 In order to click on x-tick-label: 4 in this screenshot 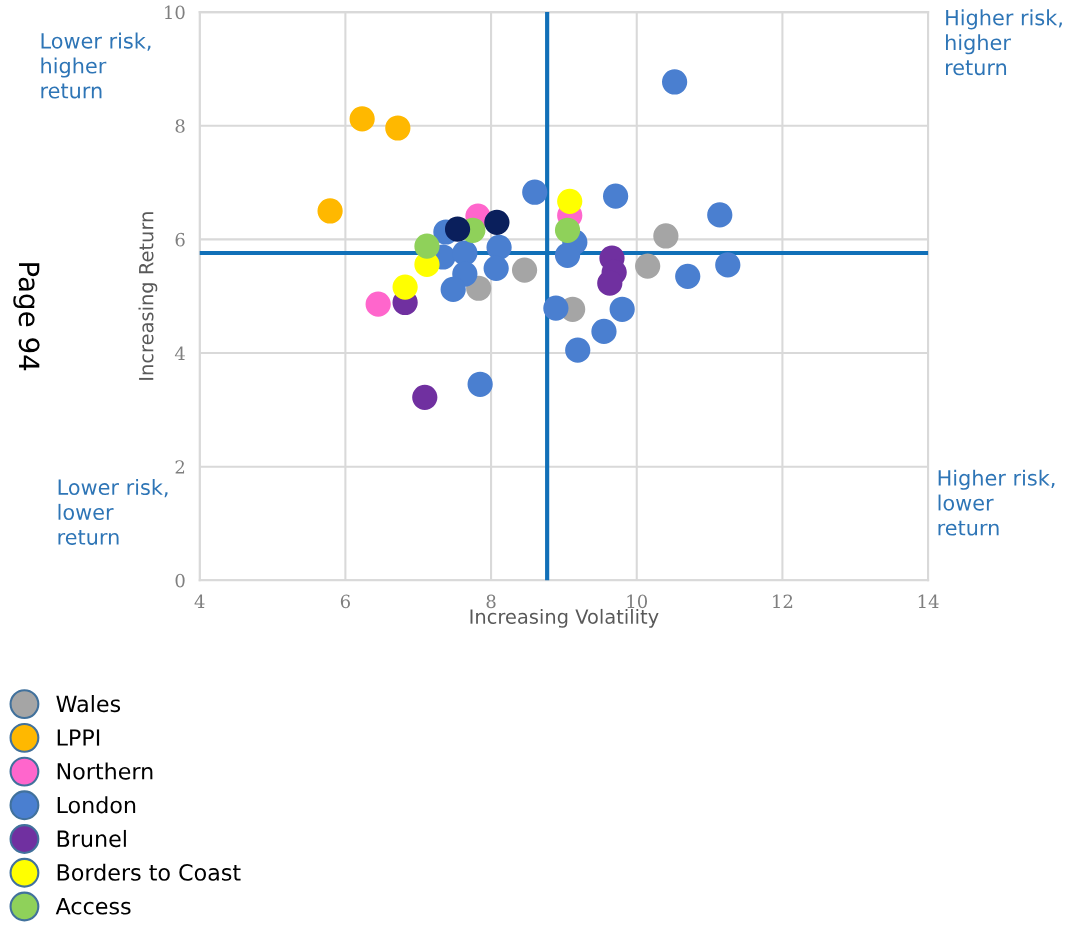, I will do `click(199, 601)`.